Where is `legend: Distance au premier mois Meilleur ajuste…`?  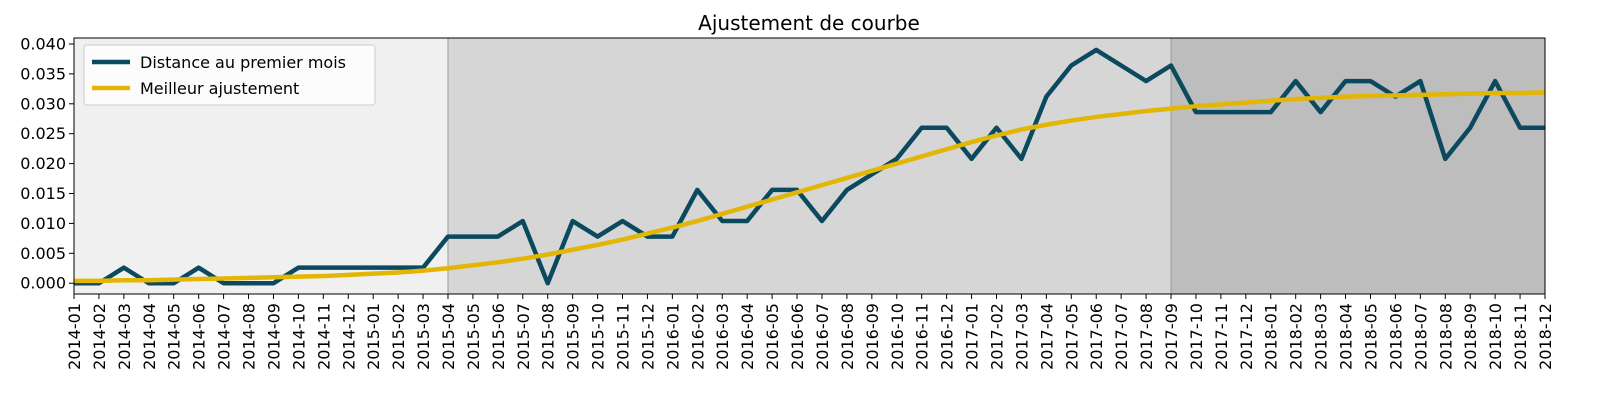 legend: Distance au premier mois Meilleur ajuste… is located at coordinates (229, 75).